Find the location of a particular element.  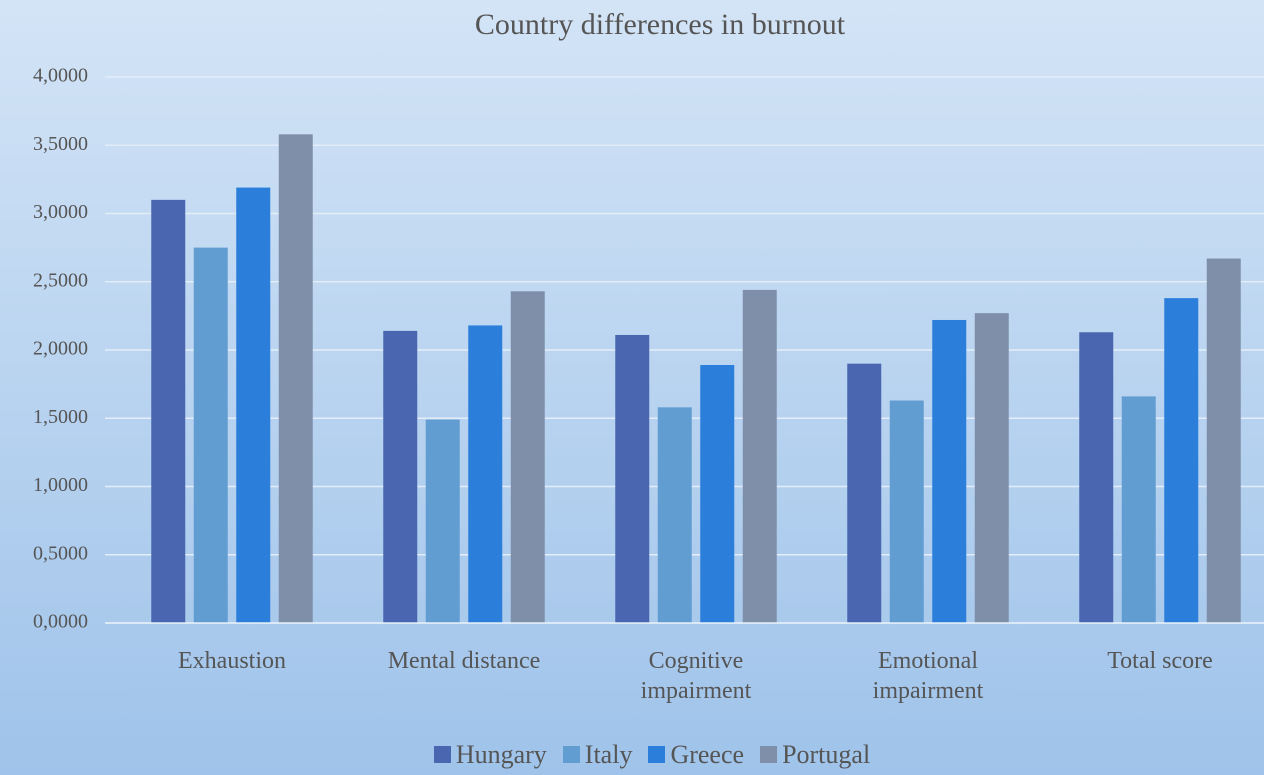

x-tick-label: Total score is located at coordinates (1160, 661).